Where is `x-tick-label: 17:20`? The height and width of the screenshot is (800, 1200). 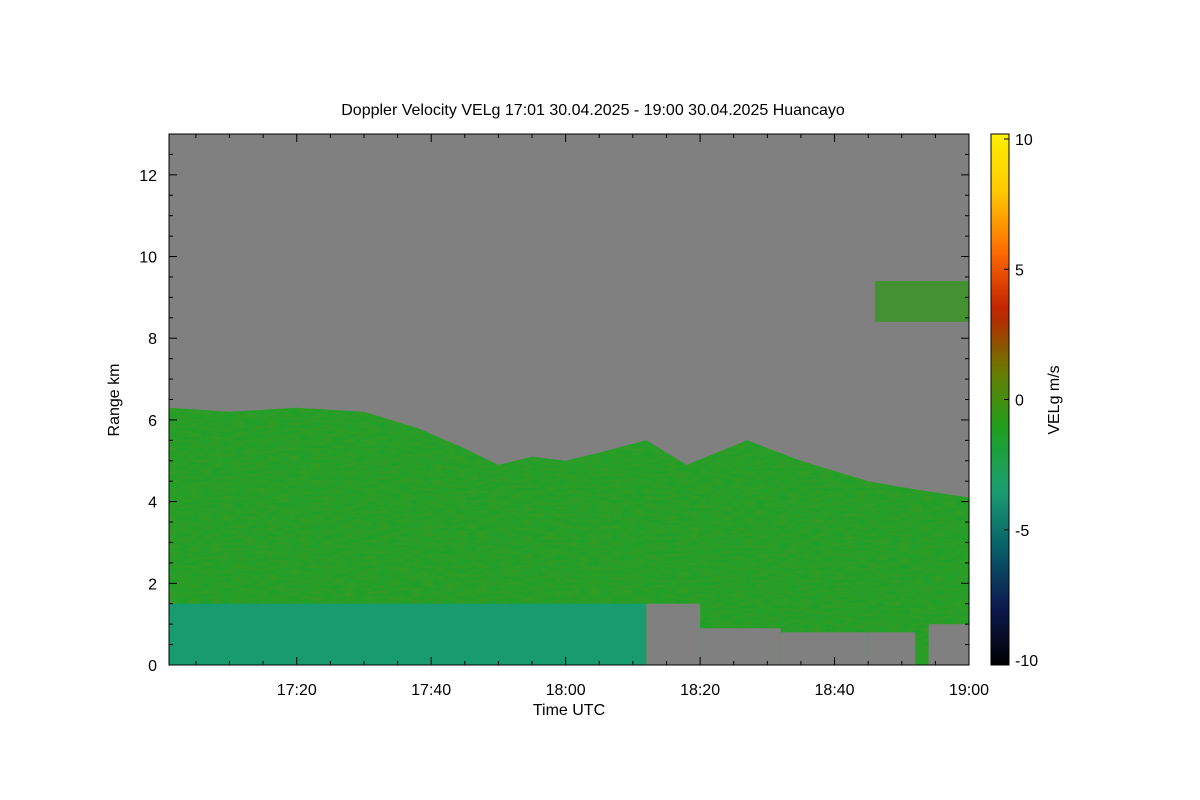 x-tick-label: 17:20 is located at coordinates (297, 690).